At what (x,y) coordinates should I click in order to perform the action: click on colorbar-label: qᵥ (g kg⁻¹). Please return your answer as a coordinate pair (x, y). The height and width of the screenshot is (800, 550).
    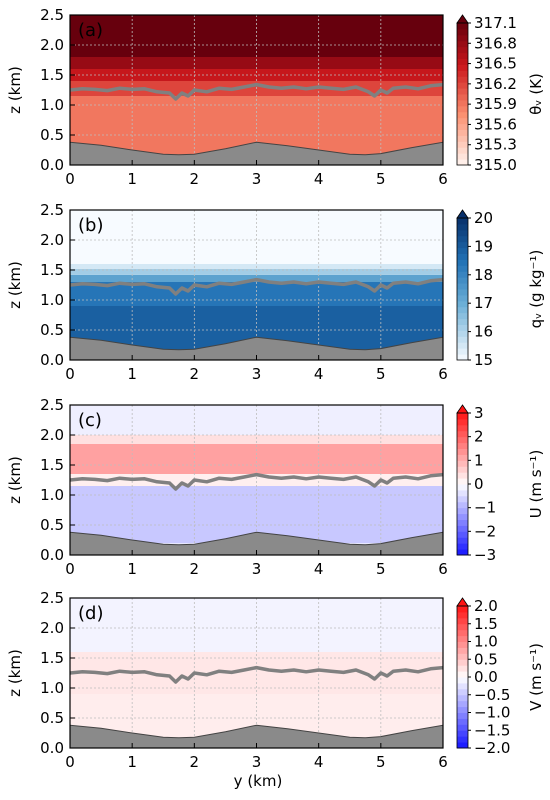
    Looking at the image, I should click on (536, 289).